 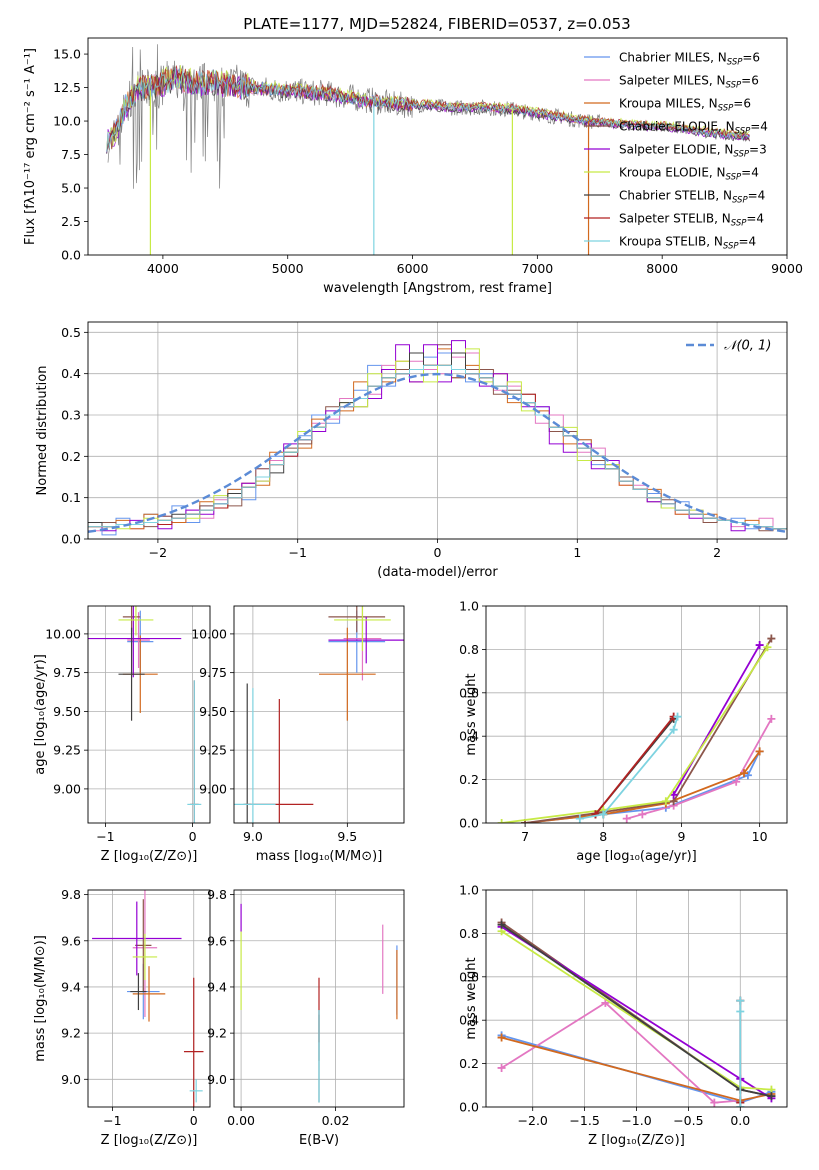 I want to click on x-tick-label: 1, so click(x=577, y=552).